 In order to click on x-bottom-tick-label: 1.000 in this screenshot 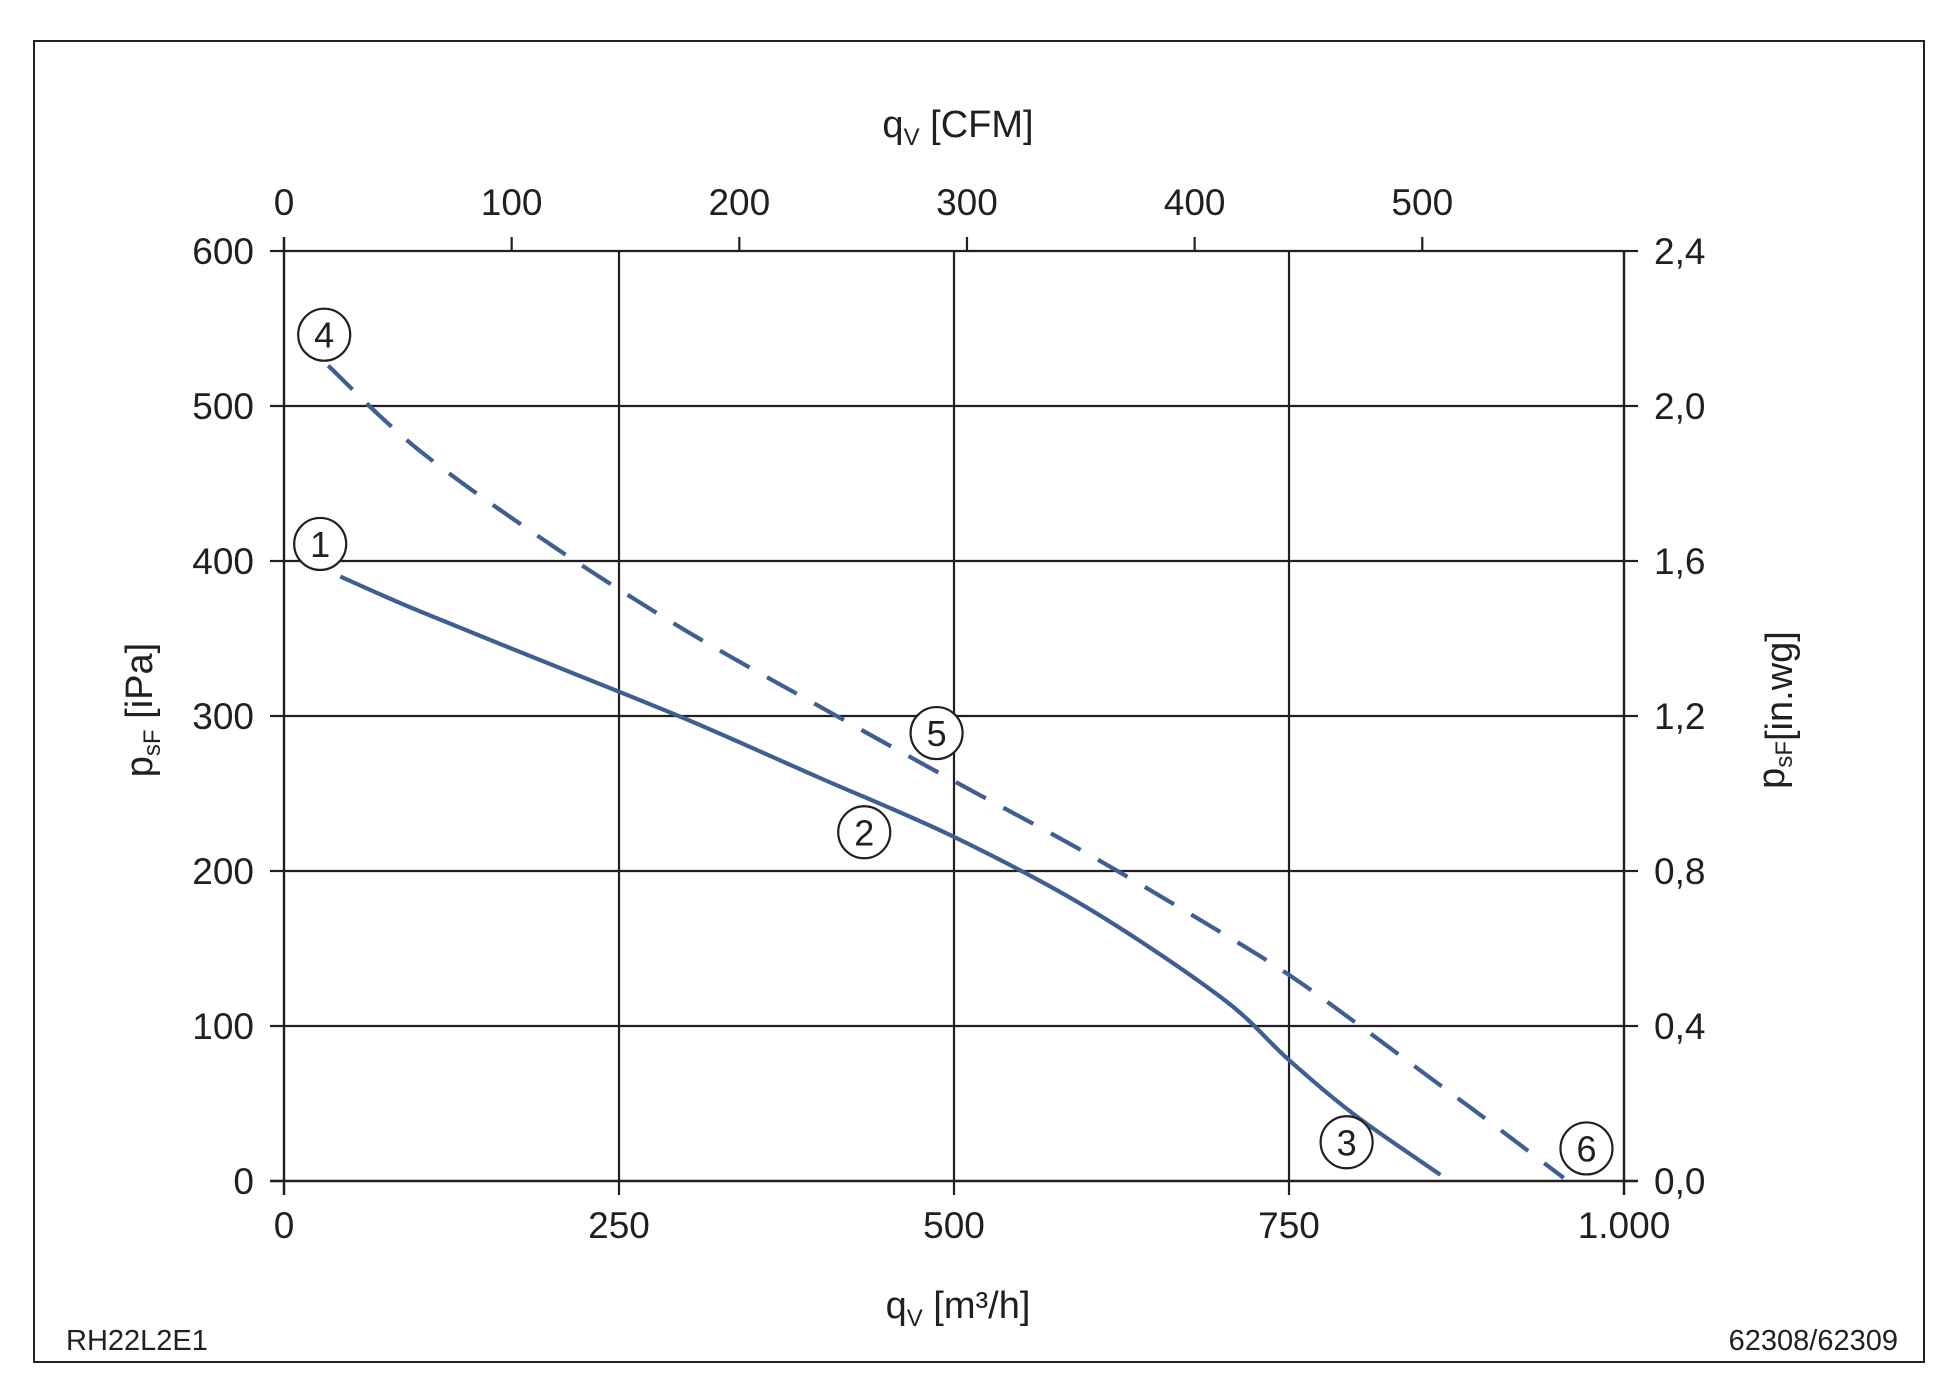, I will do `click(1624, 1225)`.